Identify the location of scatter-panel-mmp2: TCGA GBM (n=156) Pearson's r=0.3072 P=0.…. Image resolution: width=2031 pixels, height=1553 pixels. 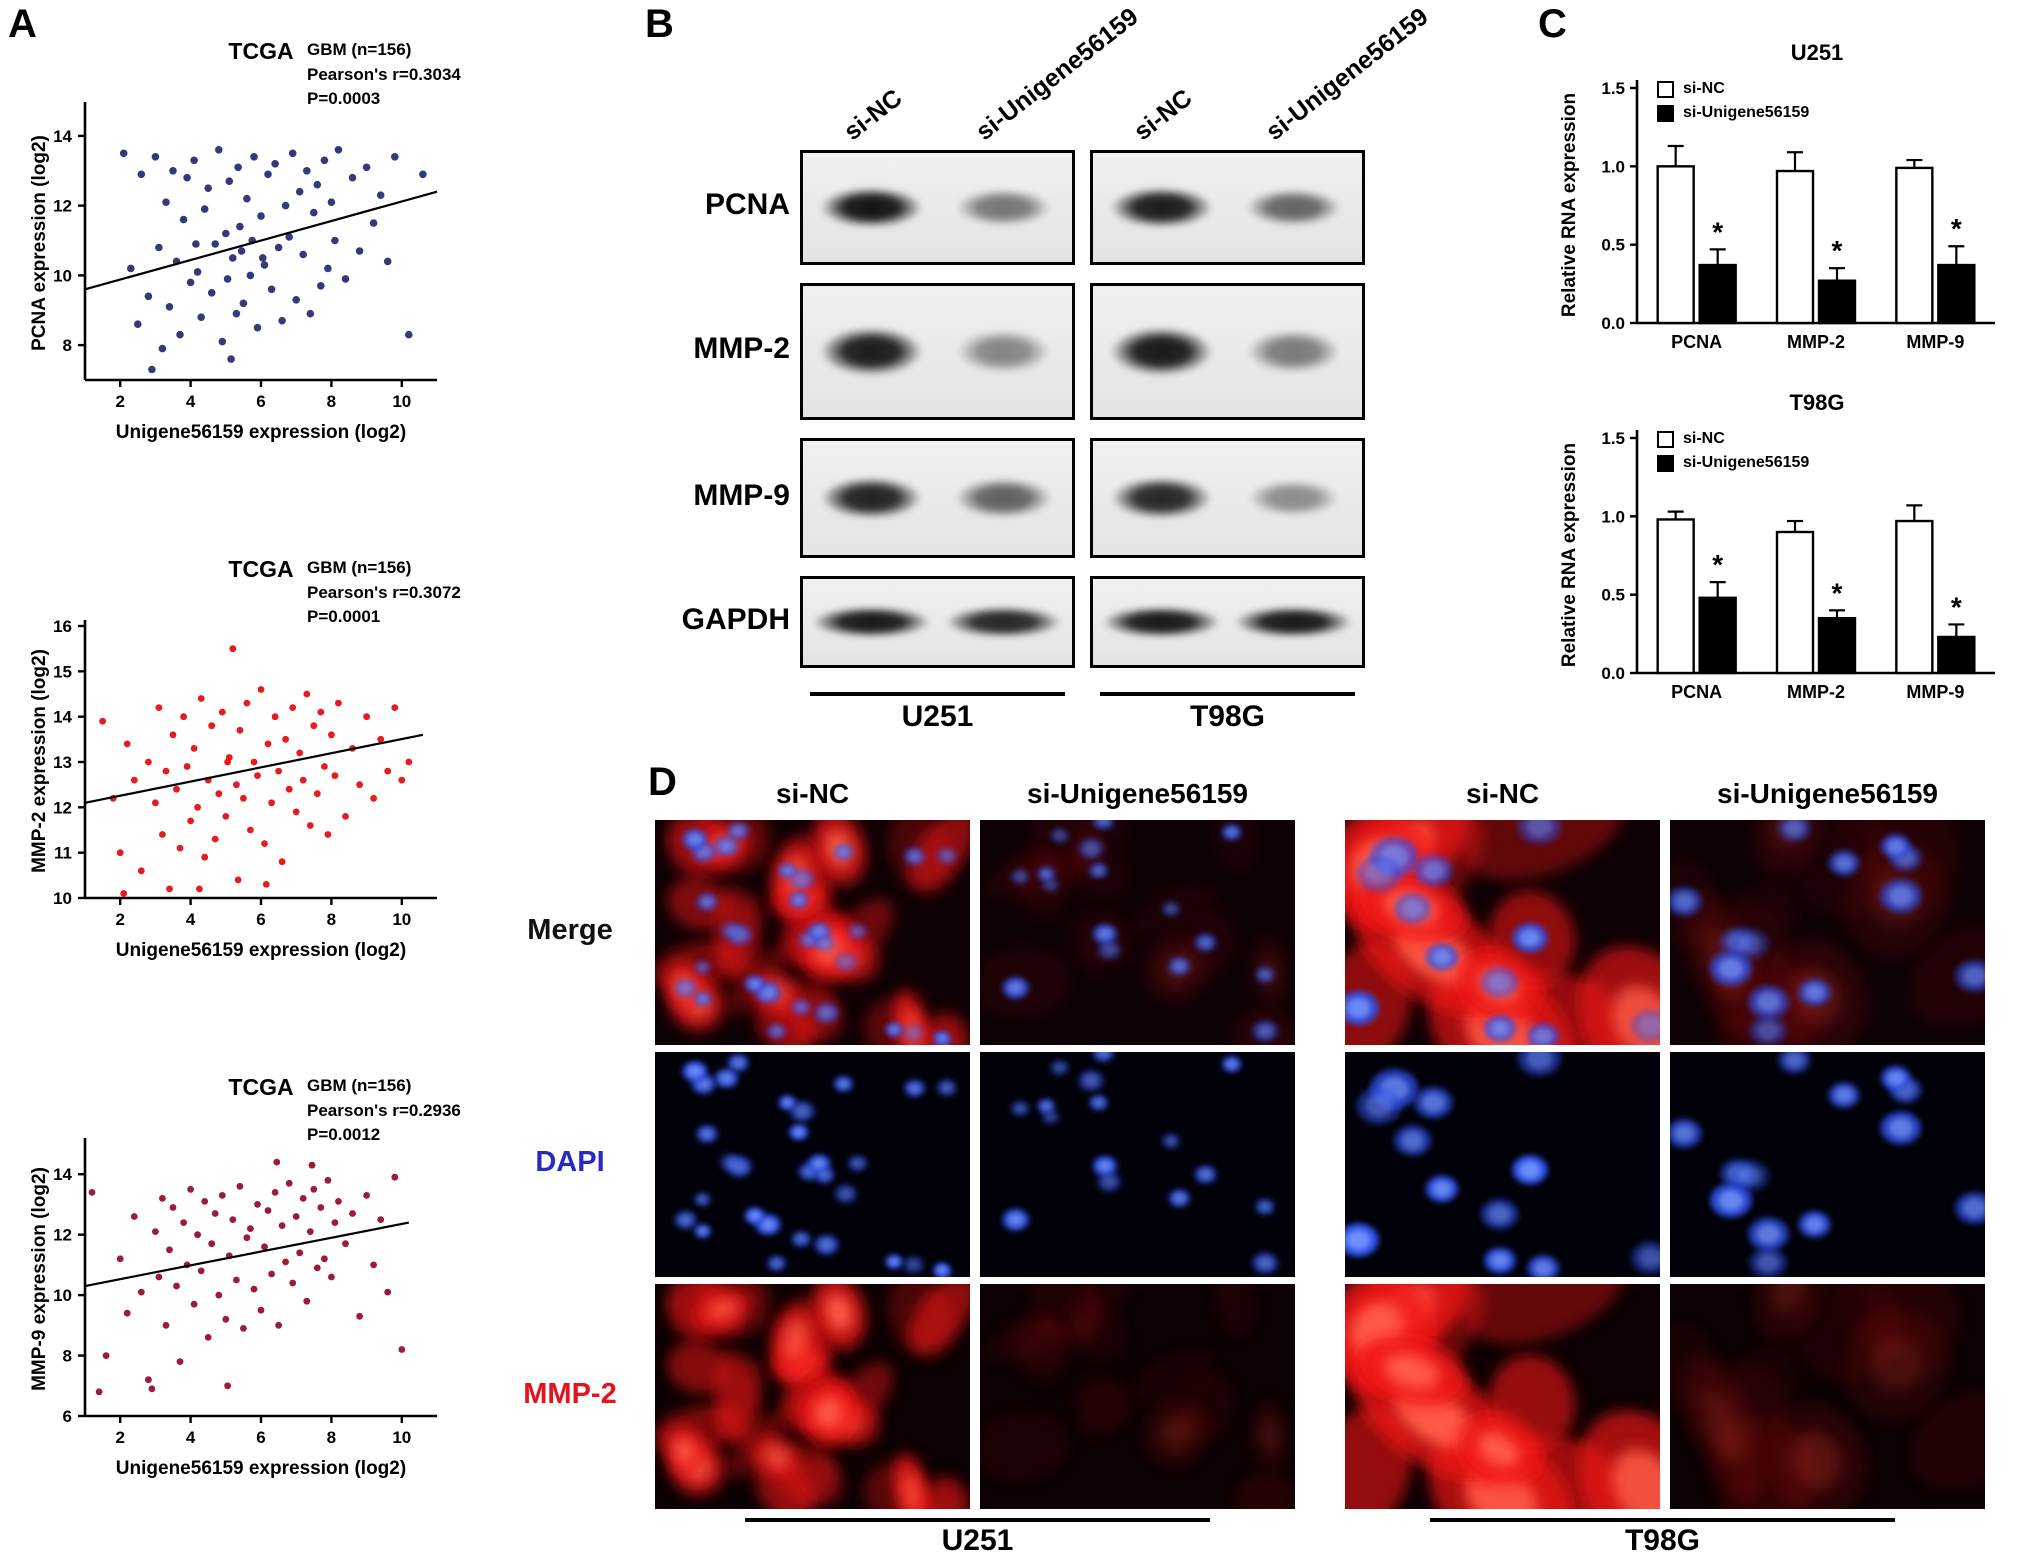
(265, 783).